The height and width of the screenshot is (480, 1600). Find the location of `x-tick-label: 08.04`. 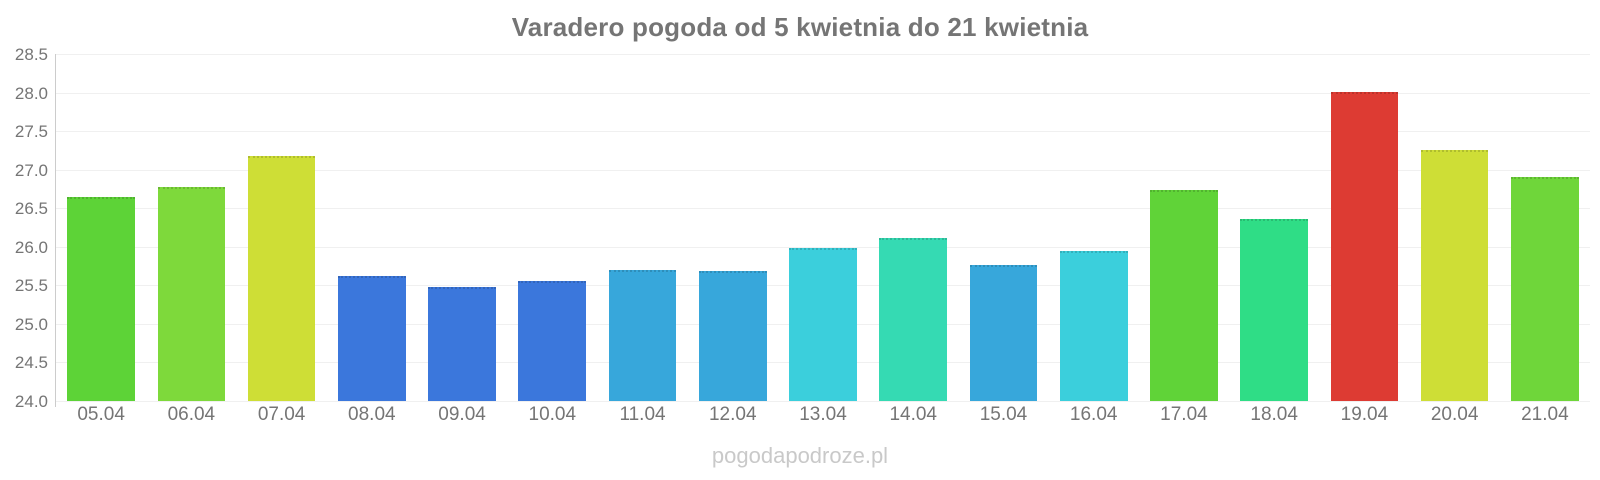

x-tick-label: 08.04 is located at coordinates (372, 414).